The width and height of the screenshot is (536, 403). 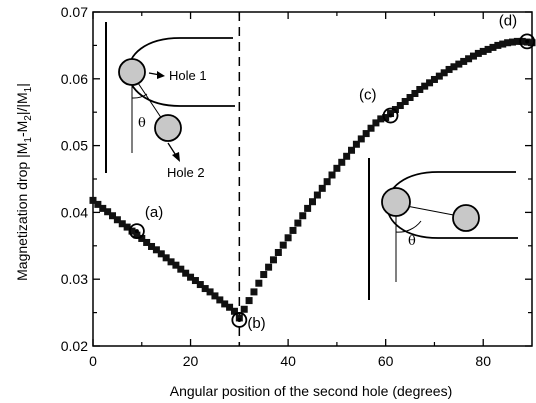 What do you see at coordinates (161, 75) in the screenshot?
I see `hole-1-arrow-head` at bounding box center [161, 75].